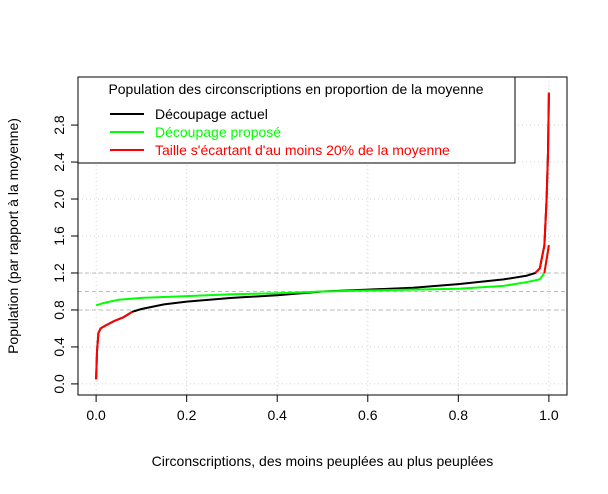 Image resolution: width=608 pixels, height=494 pixels. What do you see at coordinates (277, 415) in the screenshot?
I see `x-tick-label: 0.4` at bounding box center [277, 415].